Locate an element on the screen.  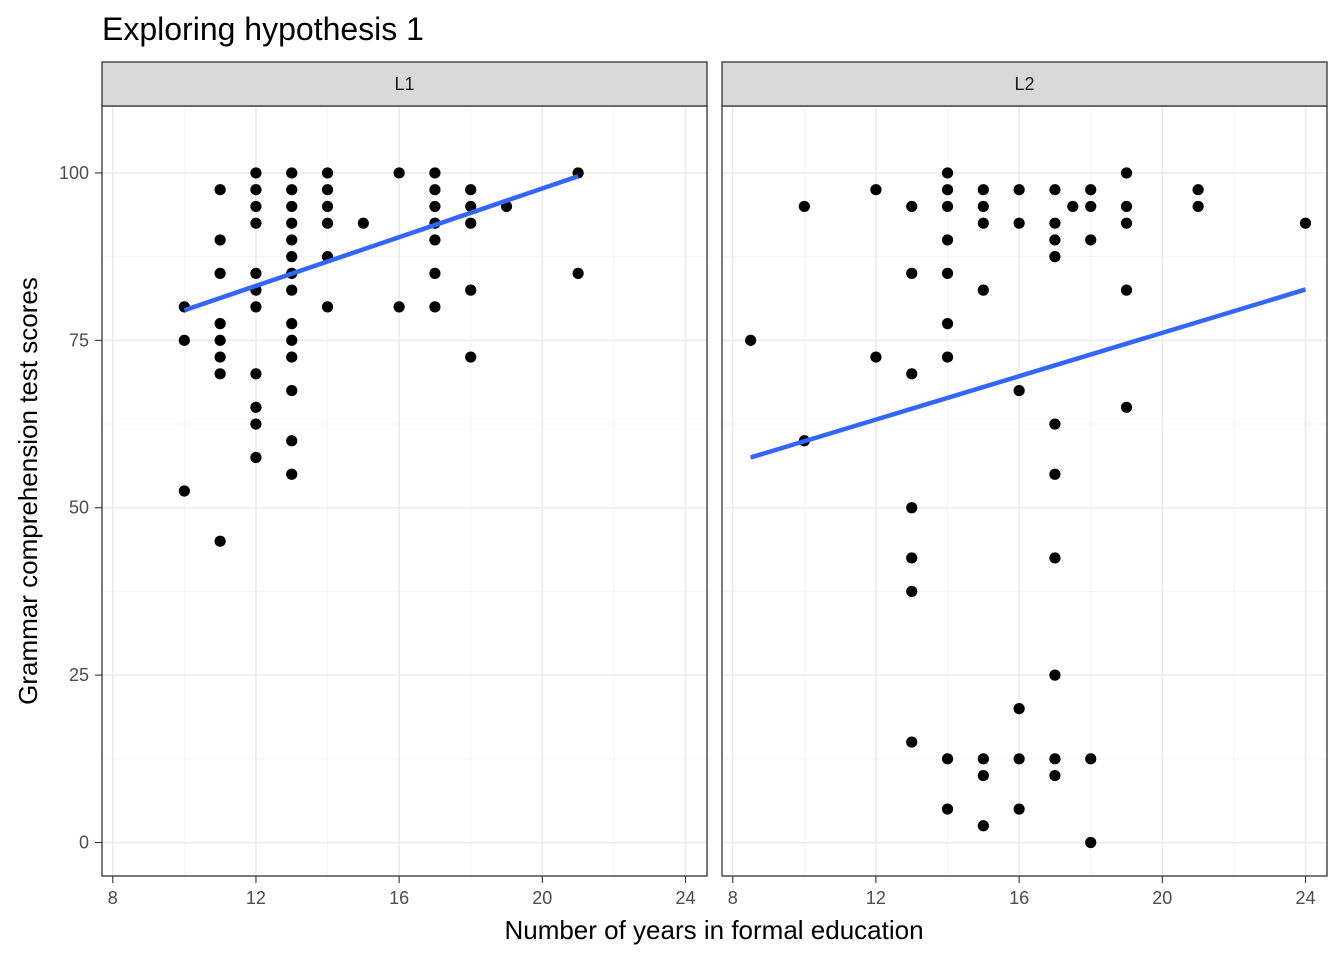
y-tick-label: 75 is located at coordinates (79, 340).